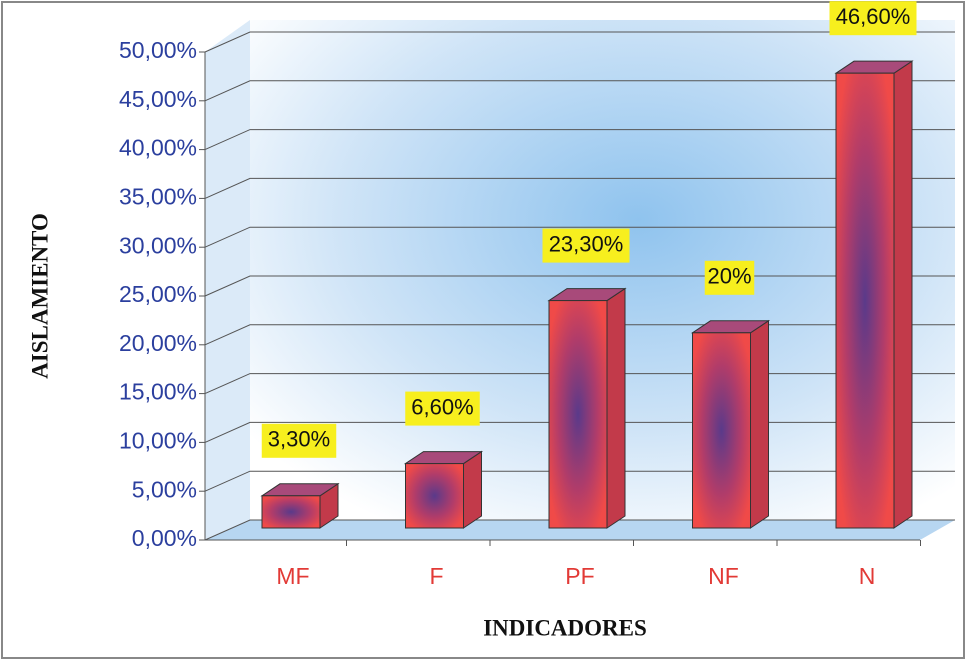 The width and height of the screenshot is (966, 660). Describe the element at coordinates (580, 530) in the screenshot. I see `floor` at that location.